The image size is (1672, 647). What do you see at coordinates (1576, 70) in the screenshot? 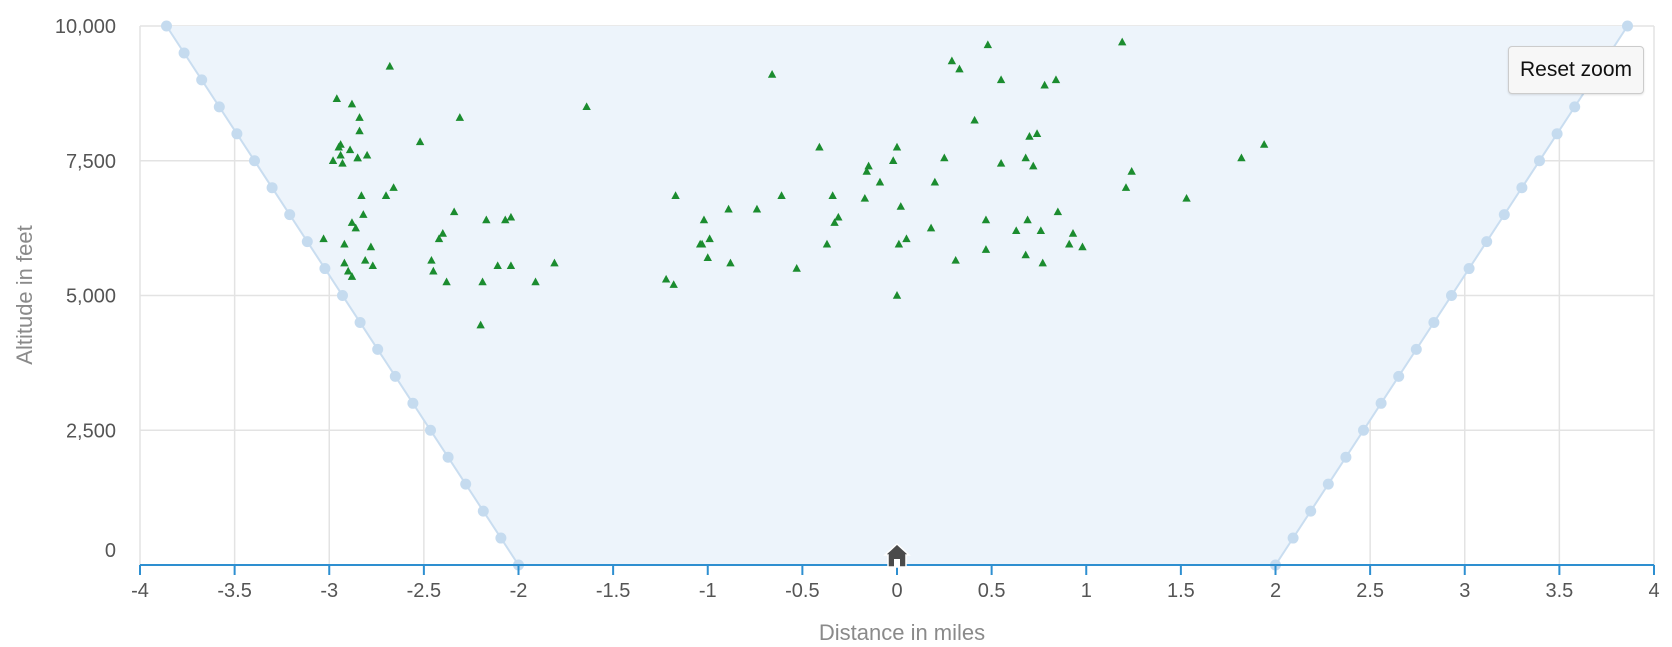
I see `reset-zoom-button: Reset zoom` at bounding box center [1576, 70].